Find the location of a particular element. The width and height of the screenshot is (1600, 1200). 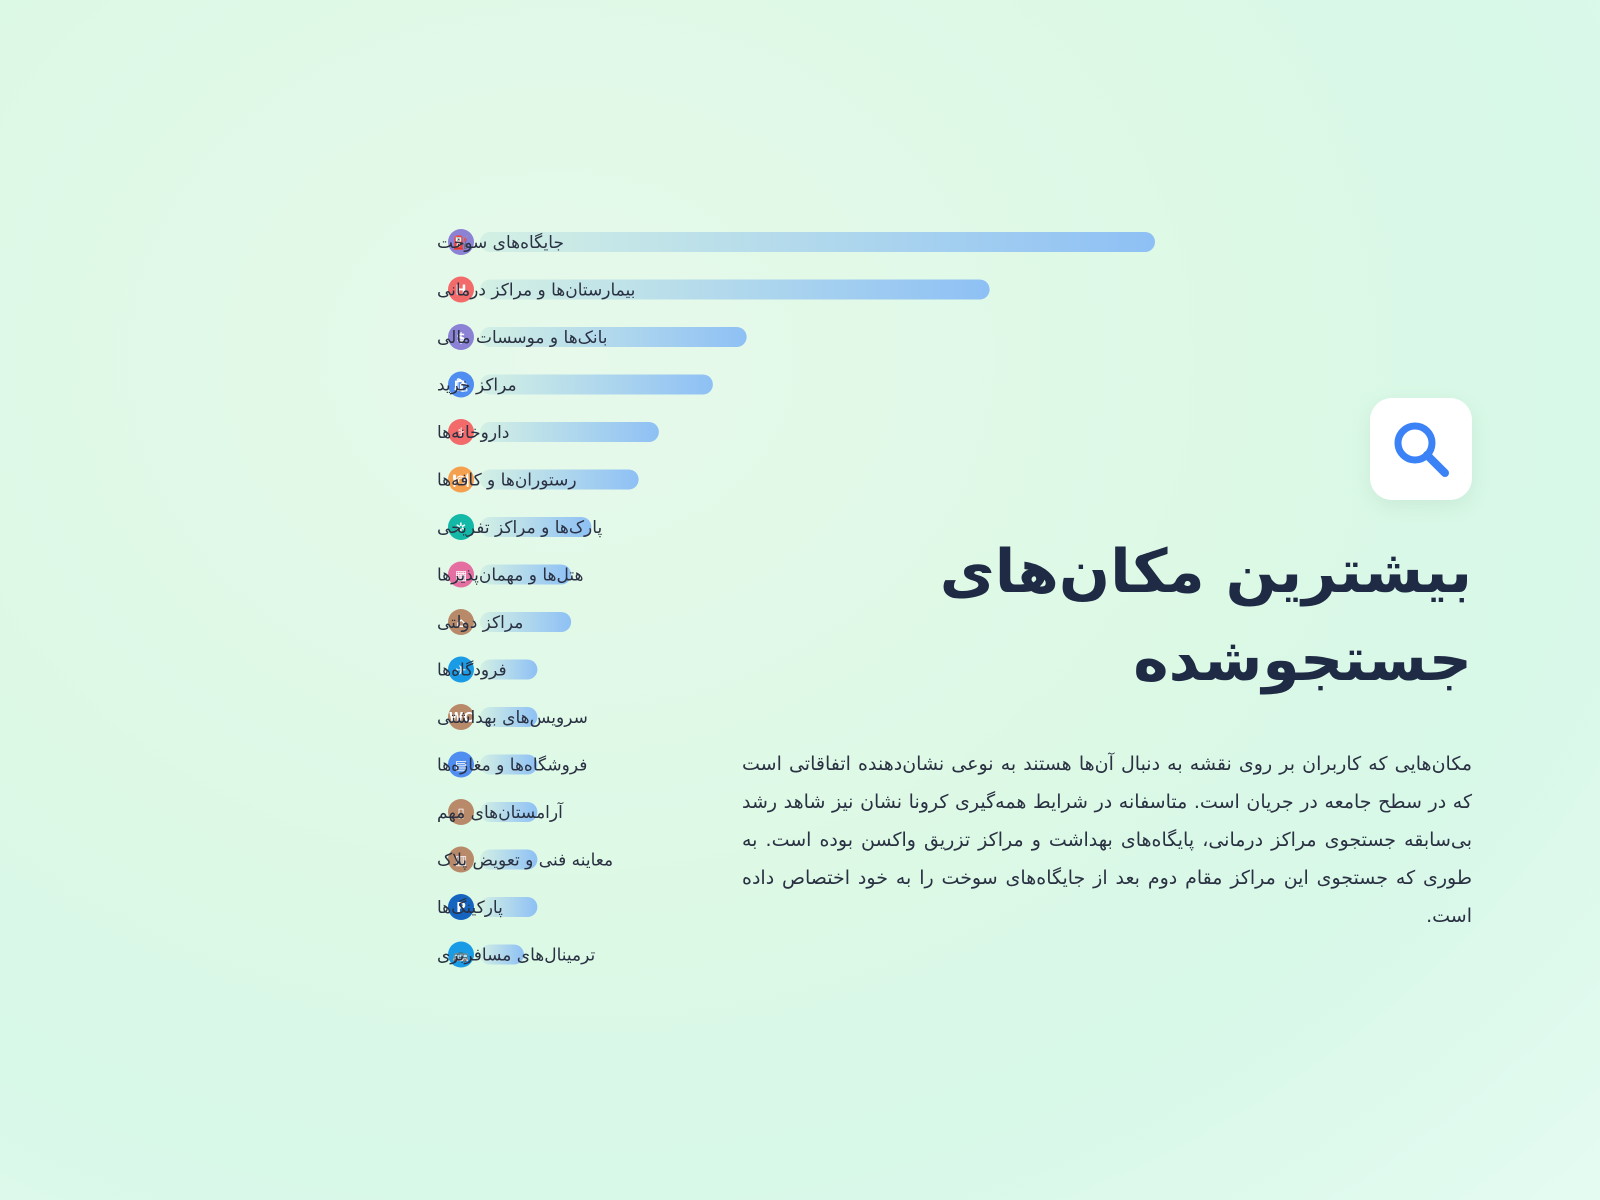

bar-label: داروخانه‌ها is located at coordinates (473, 433).